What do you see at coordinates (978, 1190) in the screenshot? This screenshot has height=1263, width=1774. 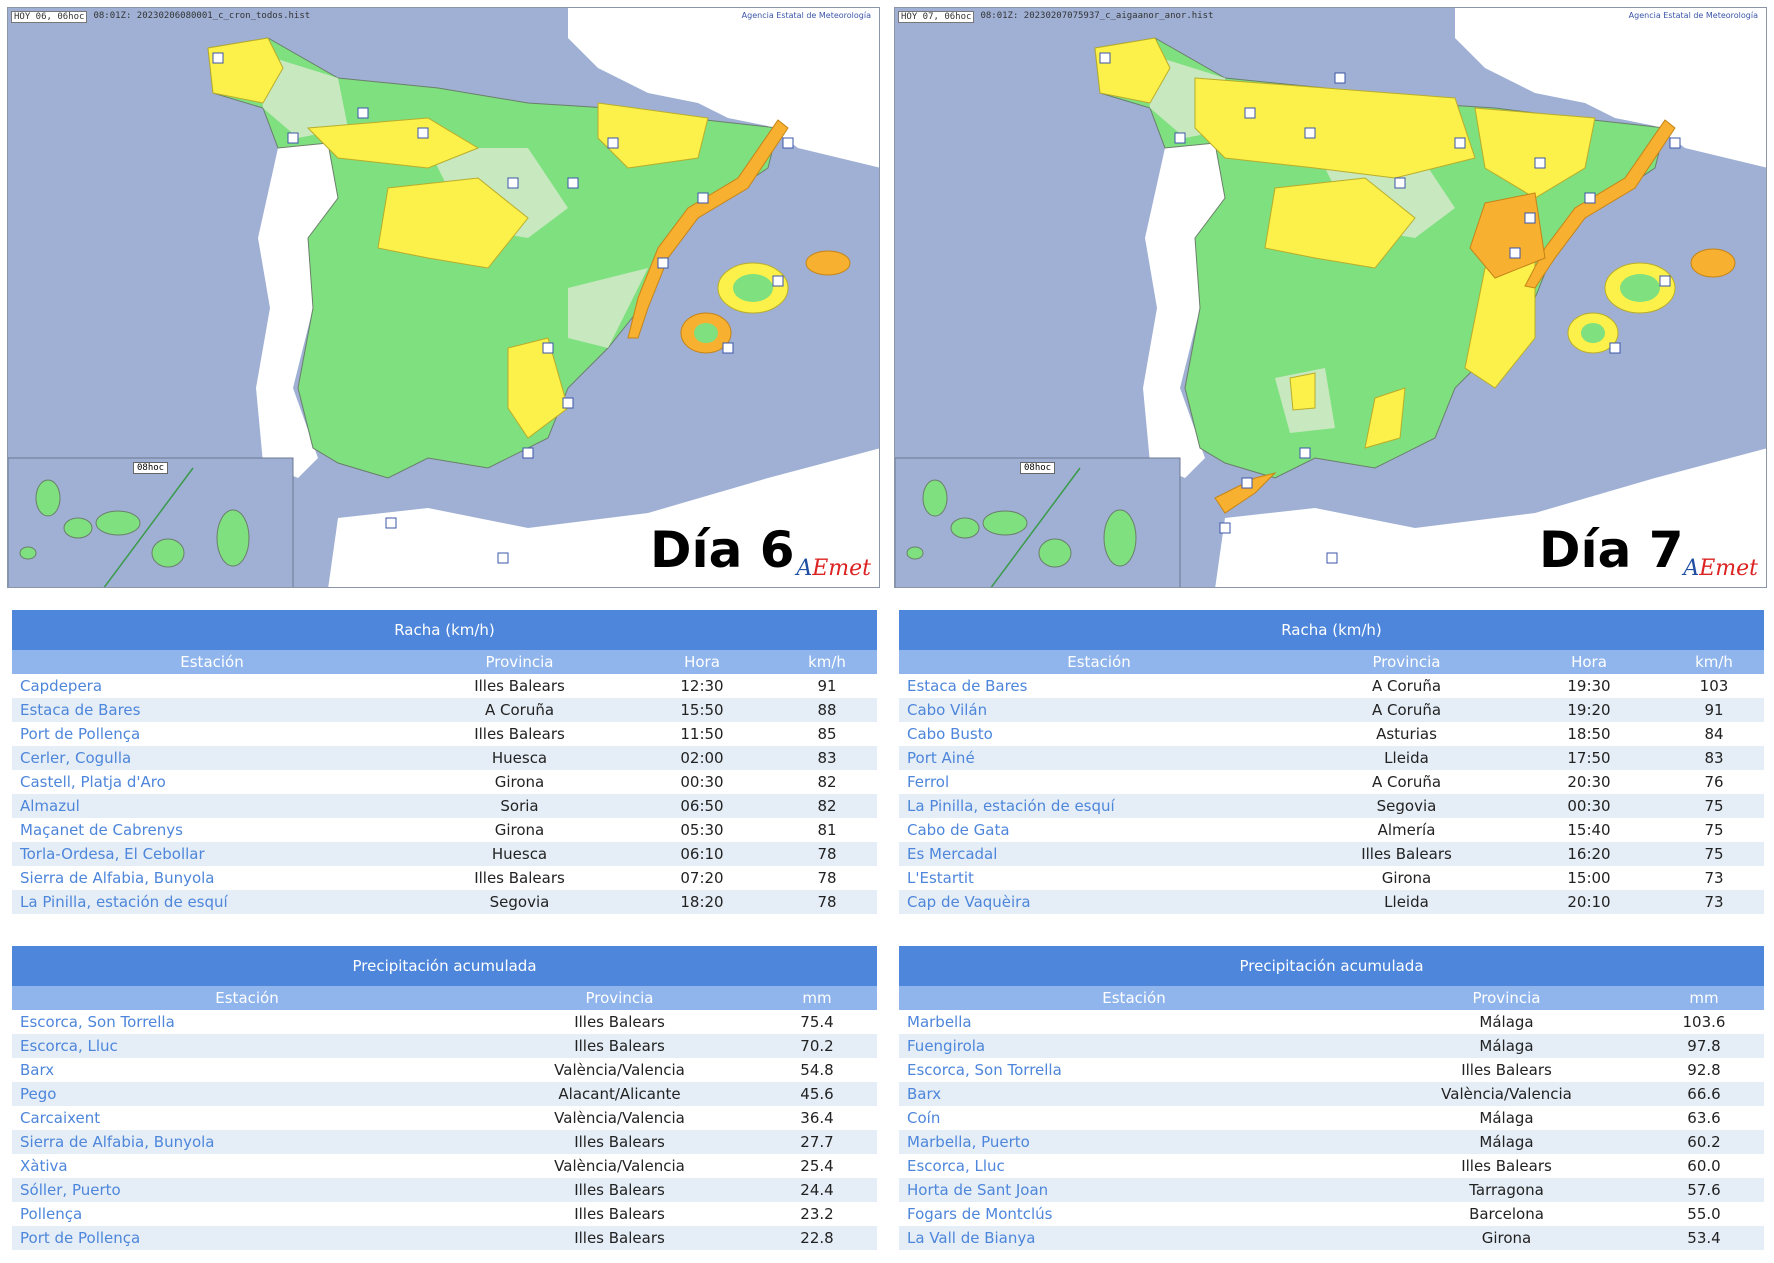 I see `station-link: Horta de Sant Joan` at bounding box center [978, 1190].